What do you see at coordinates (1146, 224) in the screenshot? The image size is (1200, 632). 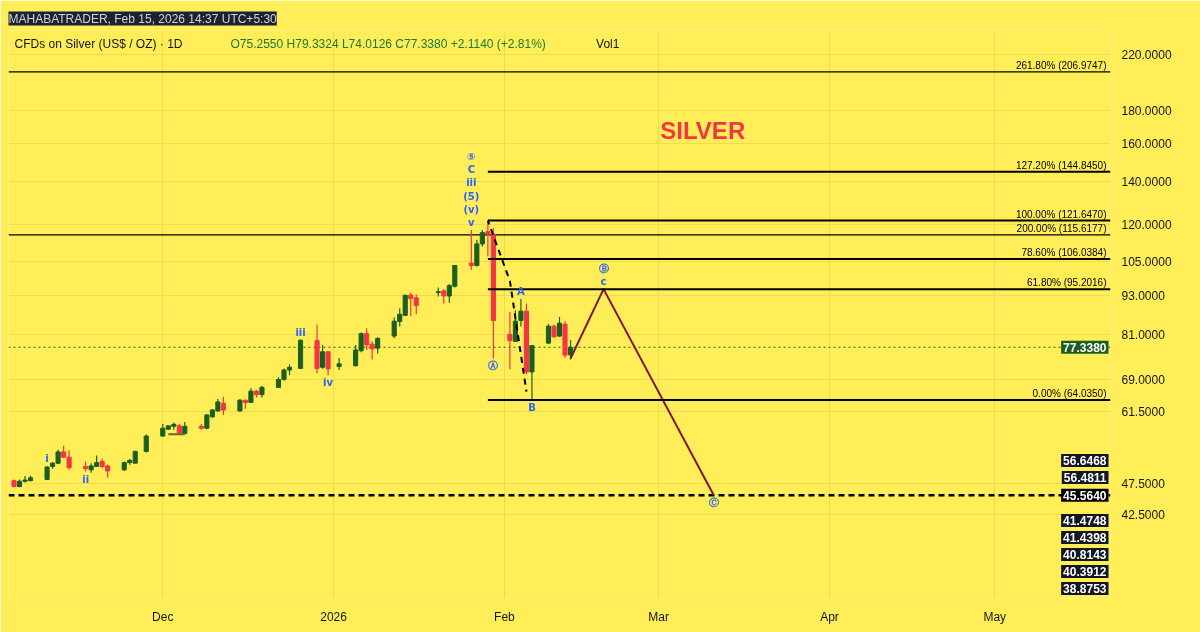 I see `y-tick-label: 120.0000` at bounding box center [1146, 224].